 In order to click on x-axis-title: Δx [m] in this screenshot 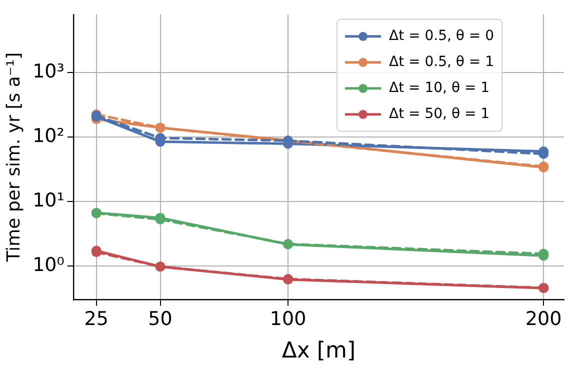, I will do `click(319, 351)`.